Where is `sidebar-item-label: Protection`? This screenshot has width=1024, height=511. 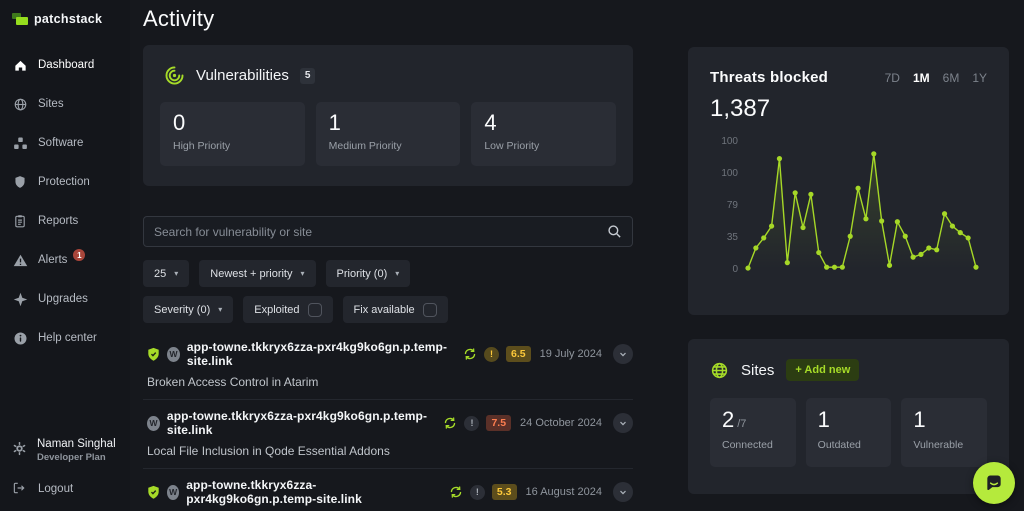 sidebar-item-label: Protection is located at coordinates (64, 182).